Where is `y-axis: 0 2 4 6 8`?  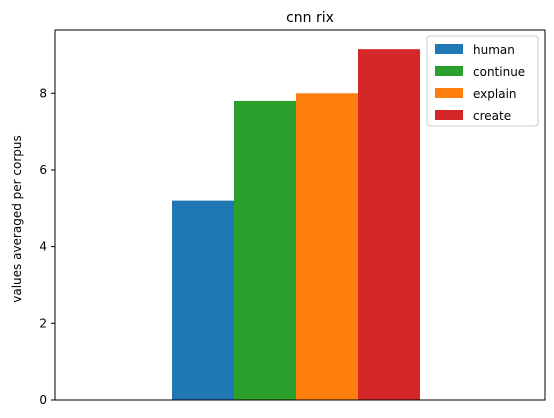 y-axis: 0 2 4 6 8 is located at coordinates (47, 246).